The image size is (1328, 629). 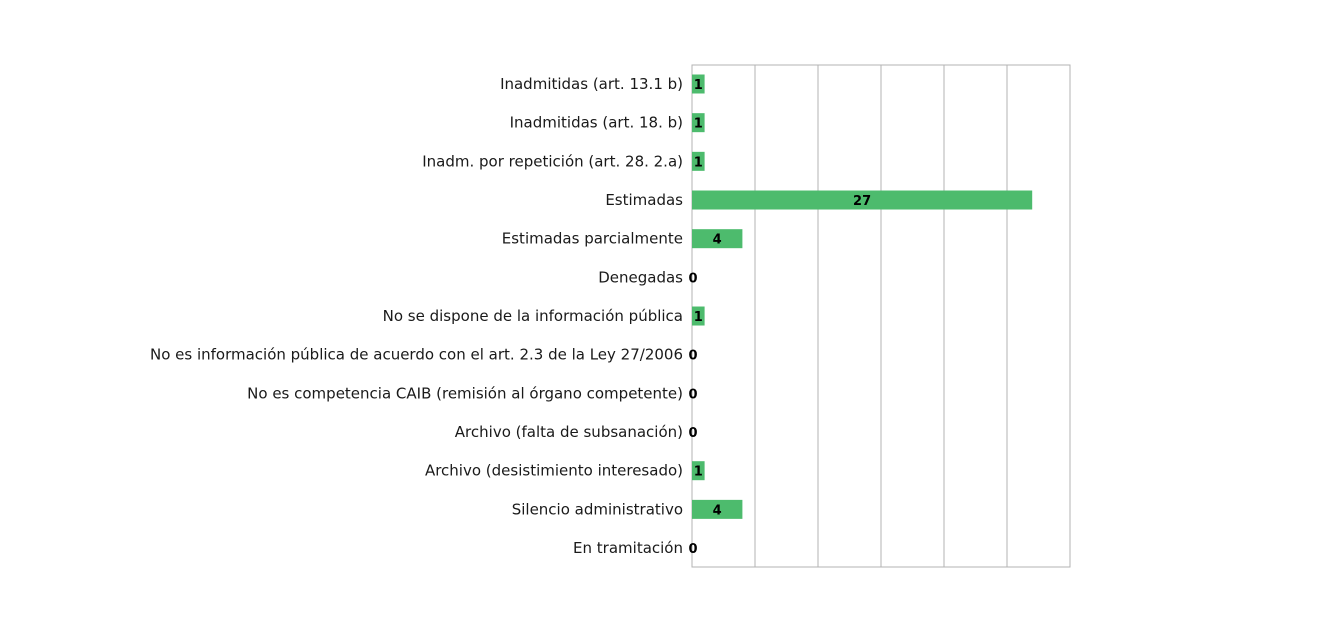 I want to click on category-label-6: No se dispone de la información pública, so click(x=533, y=316).